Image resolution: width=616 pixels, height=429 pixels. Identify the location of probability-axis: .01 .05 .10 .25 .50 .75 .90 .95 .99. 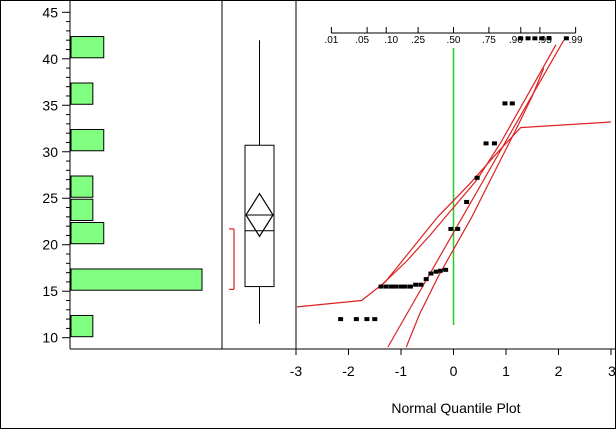
(453, 36).